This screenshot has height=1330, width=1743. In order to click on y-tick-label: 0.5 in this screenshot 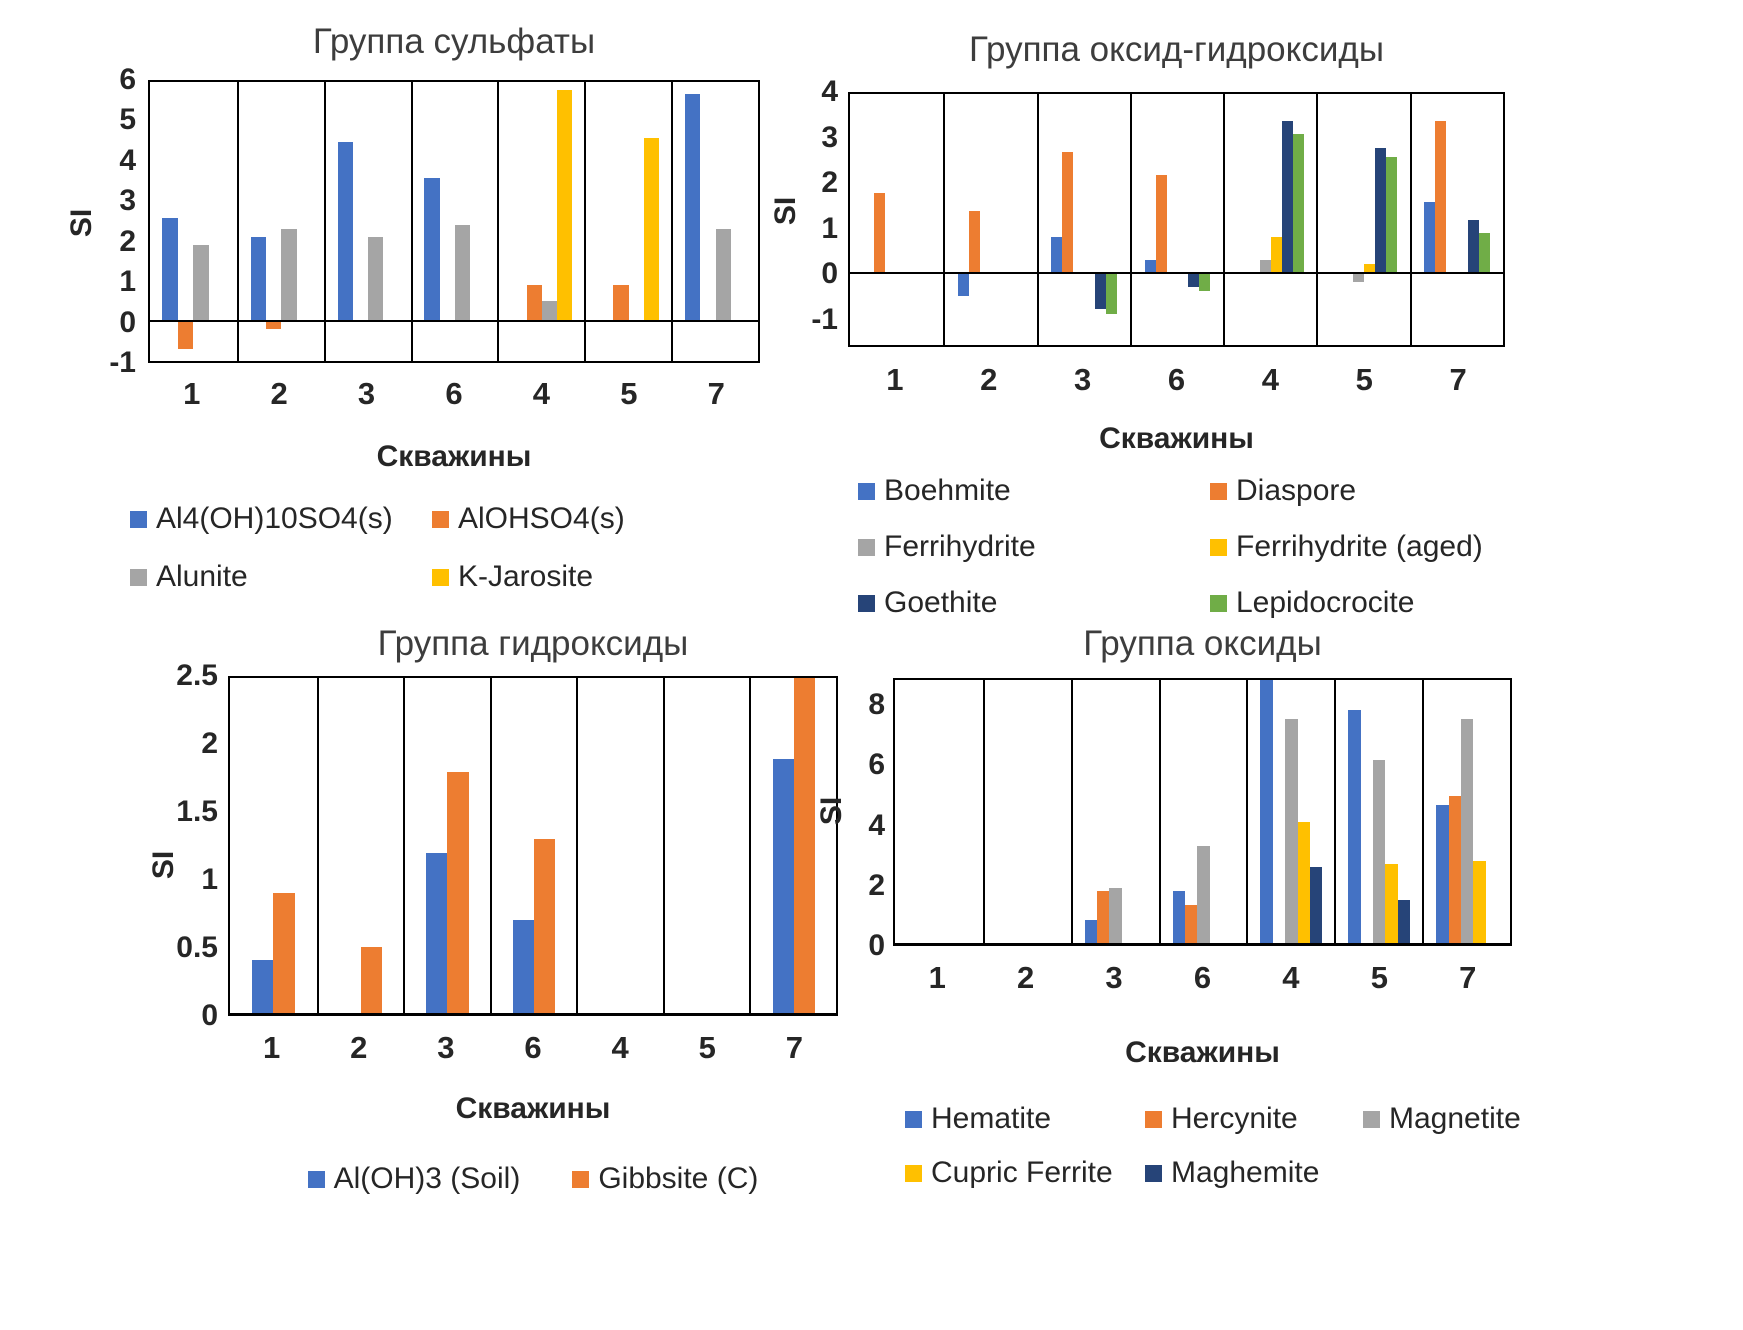, I will do `click(197, 947)`.